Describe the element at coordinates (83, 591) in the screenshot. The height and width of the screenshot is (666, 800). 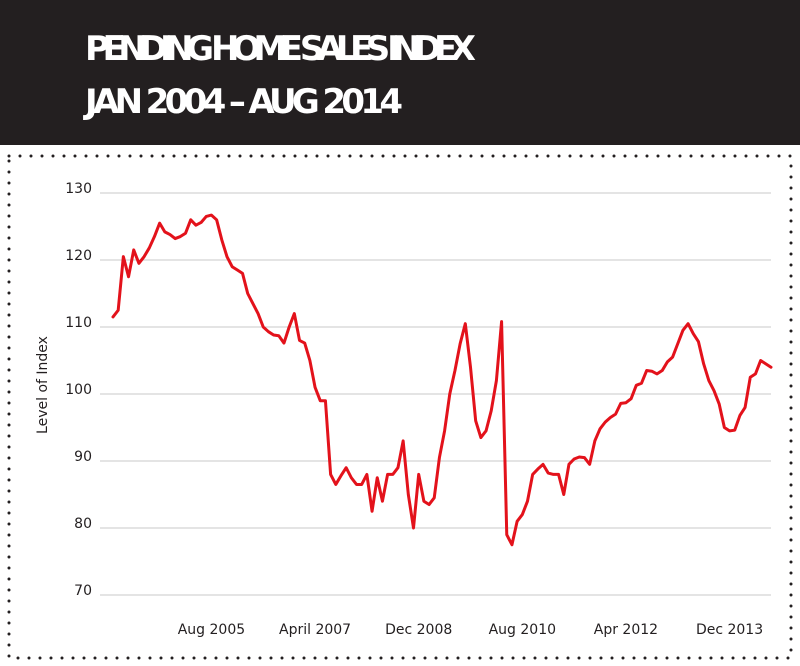
I see `y-tick-label: 70` at that location.